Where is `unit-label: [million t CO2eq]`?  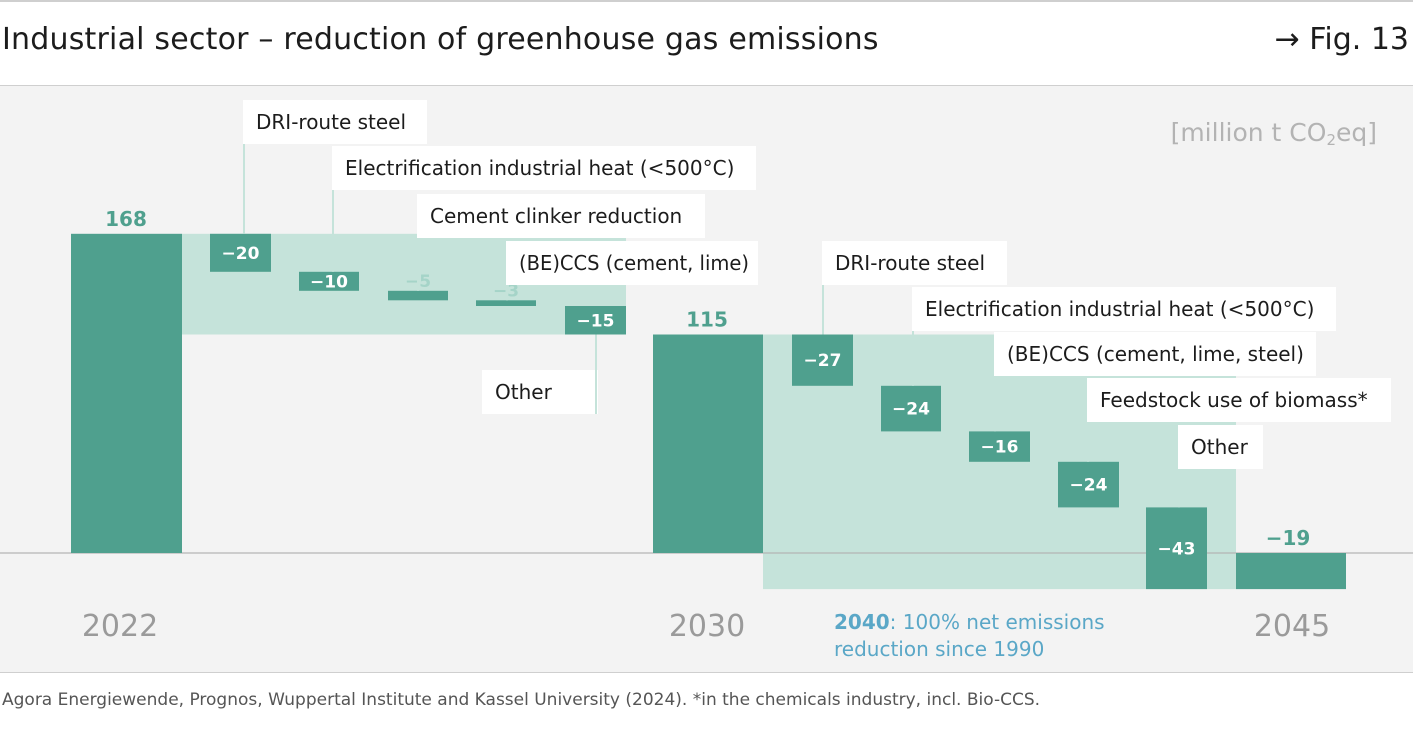 unit-label: [million t CO2eq] is located at coordinates (1274, 133).